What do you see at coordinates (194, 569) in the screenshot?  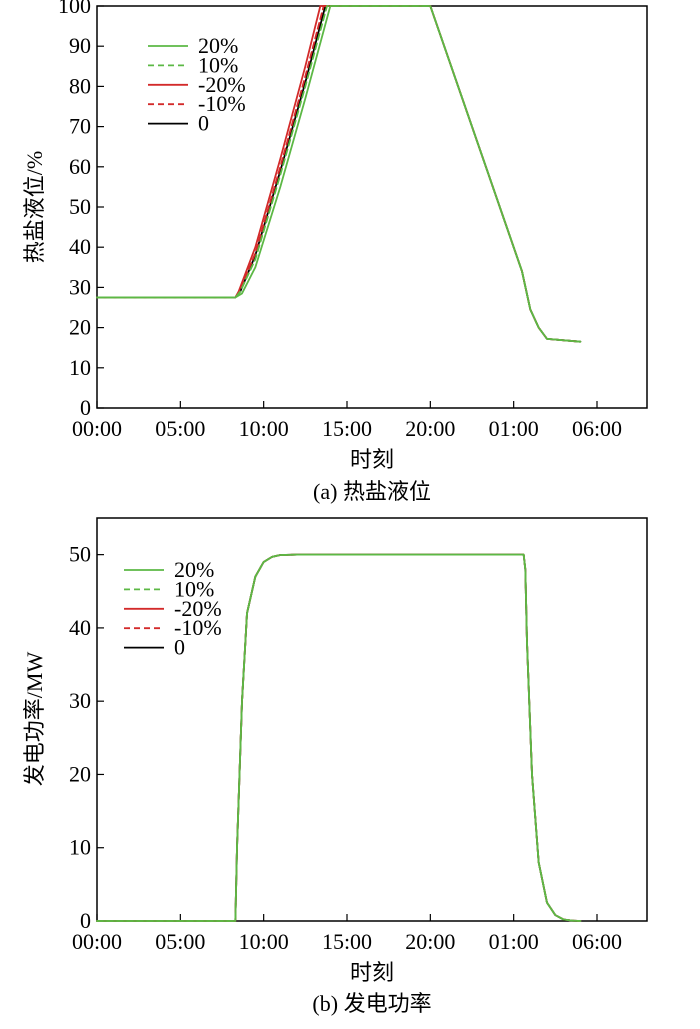 I see `chart-b-legend-label: 20%` at bounding box center [194, 569].